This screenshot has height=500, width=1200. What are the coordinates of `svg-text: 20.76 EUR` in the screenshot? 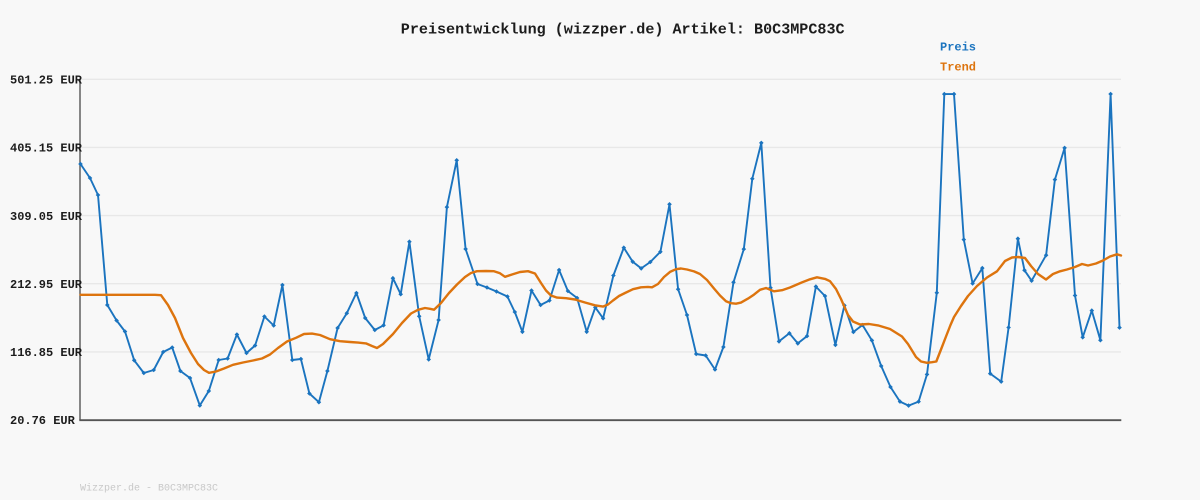 It's located at (43, 421).